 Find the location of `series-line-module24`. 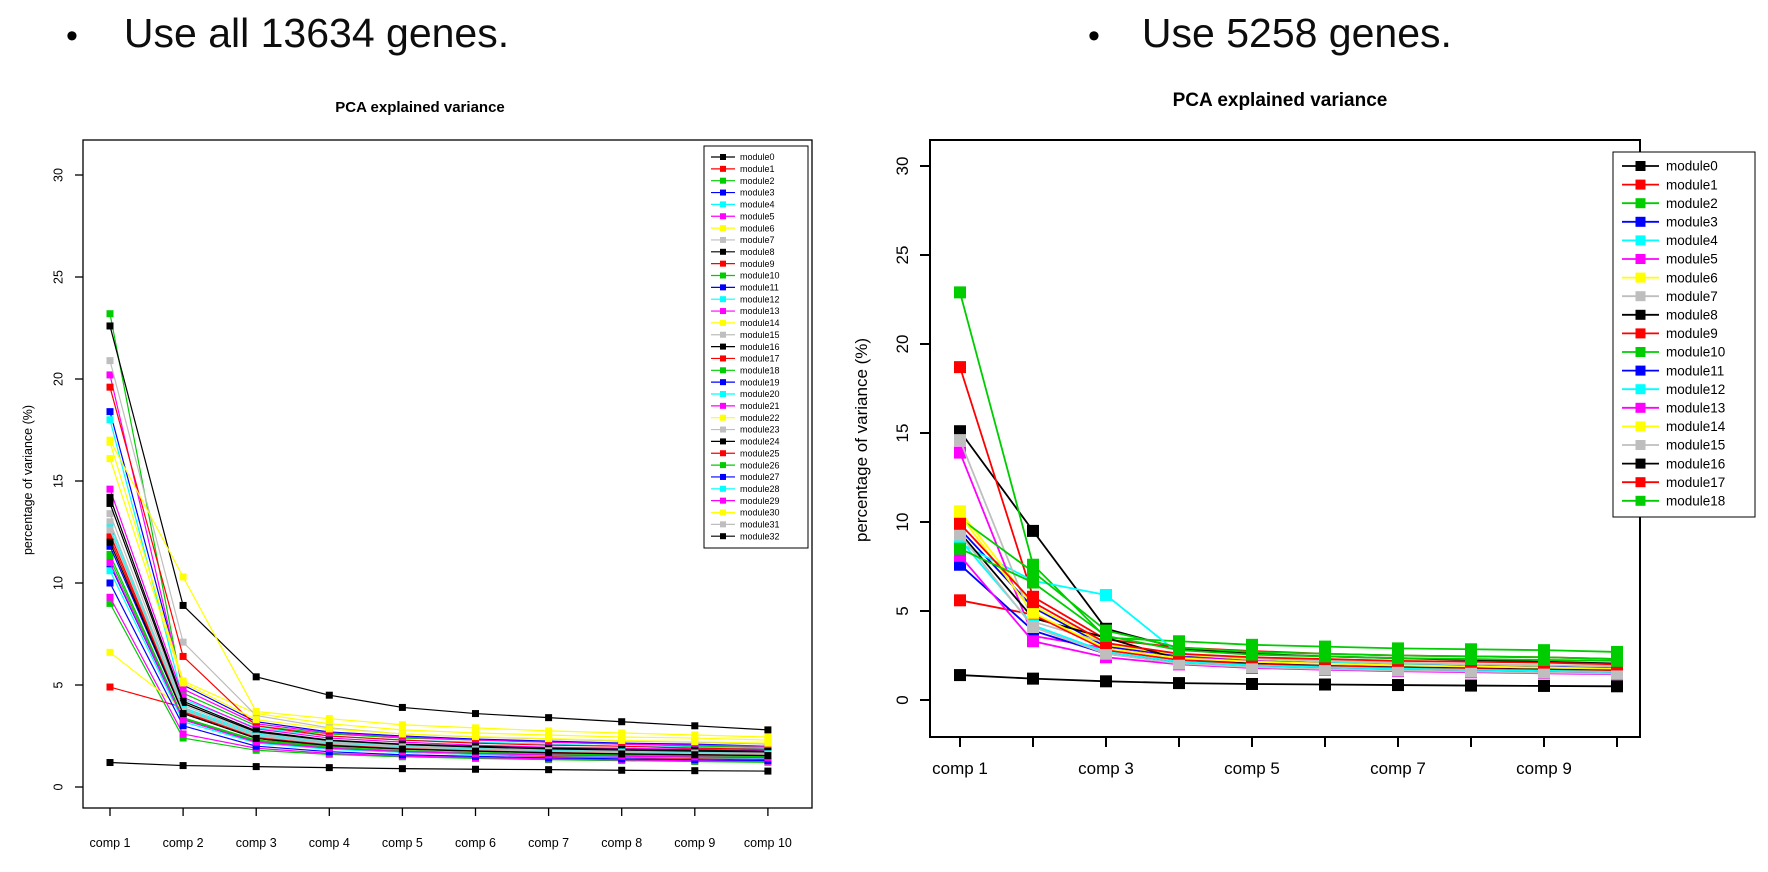

series-line-module24 is located at coordinates (438, 628).